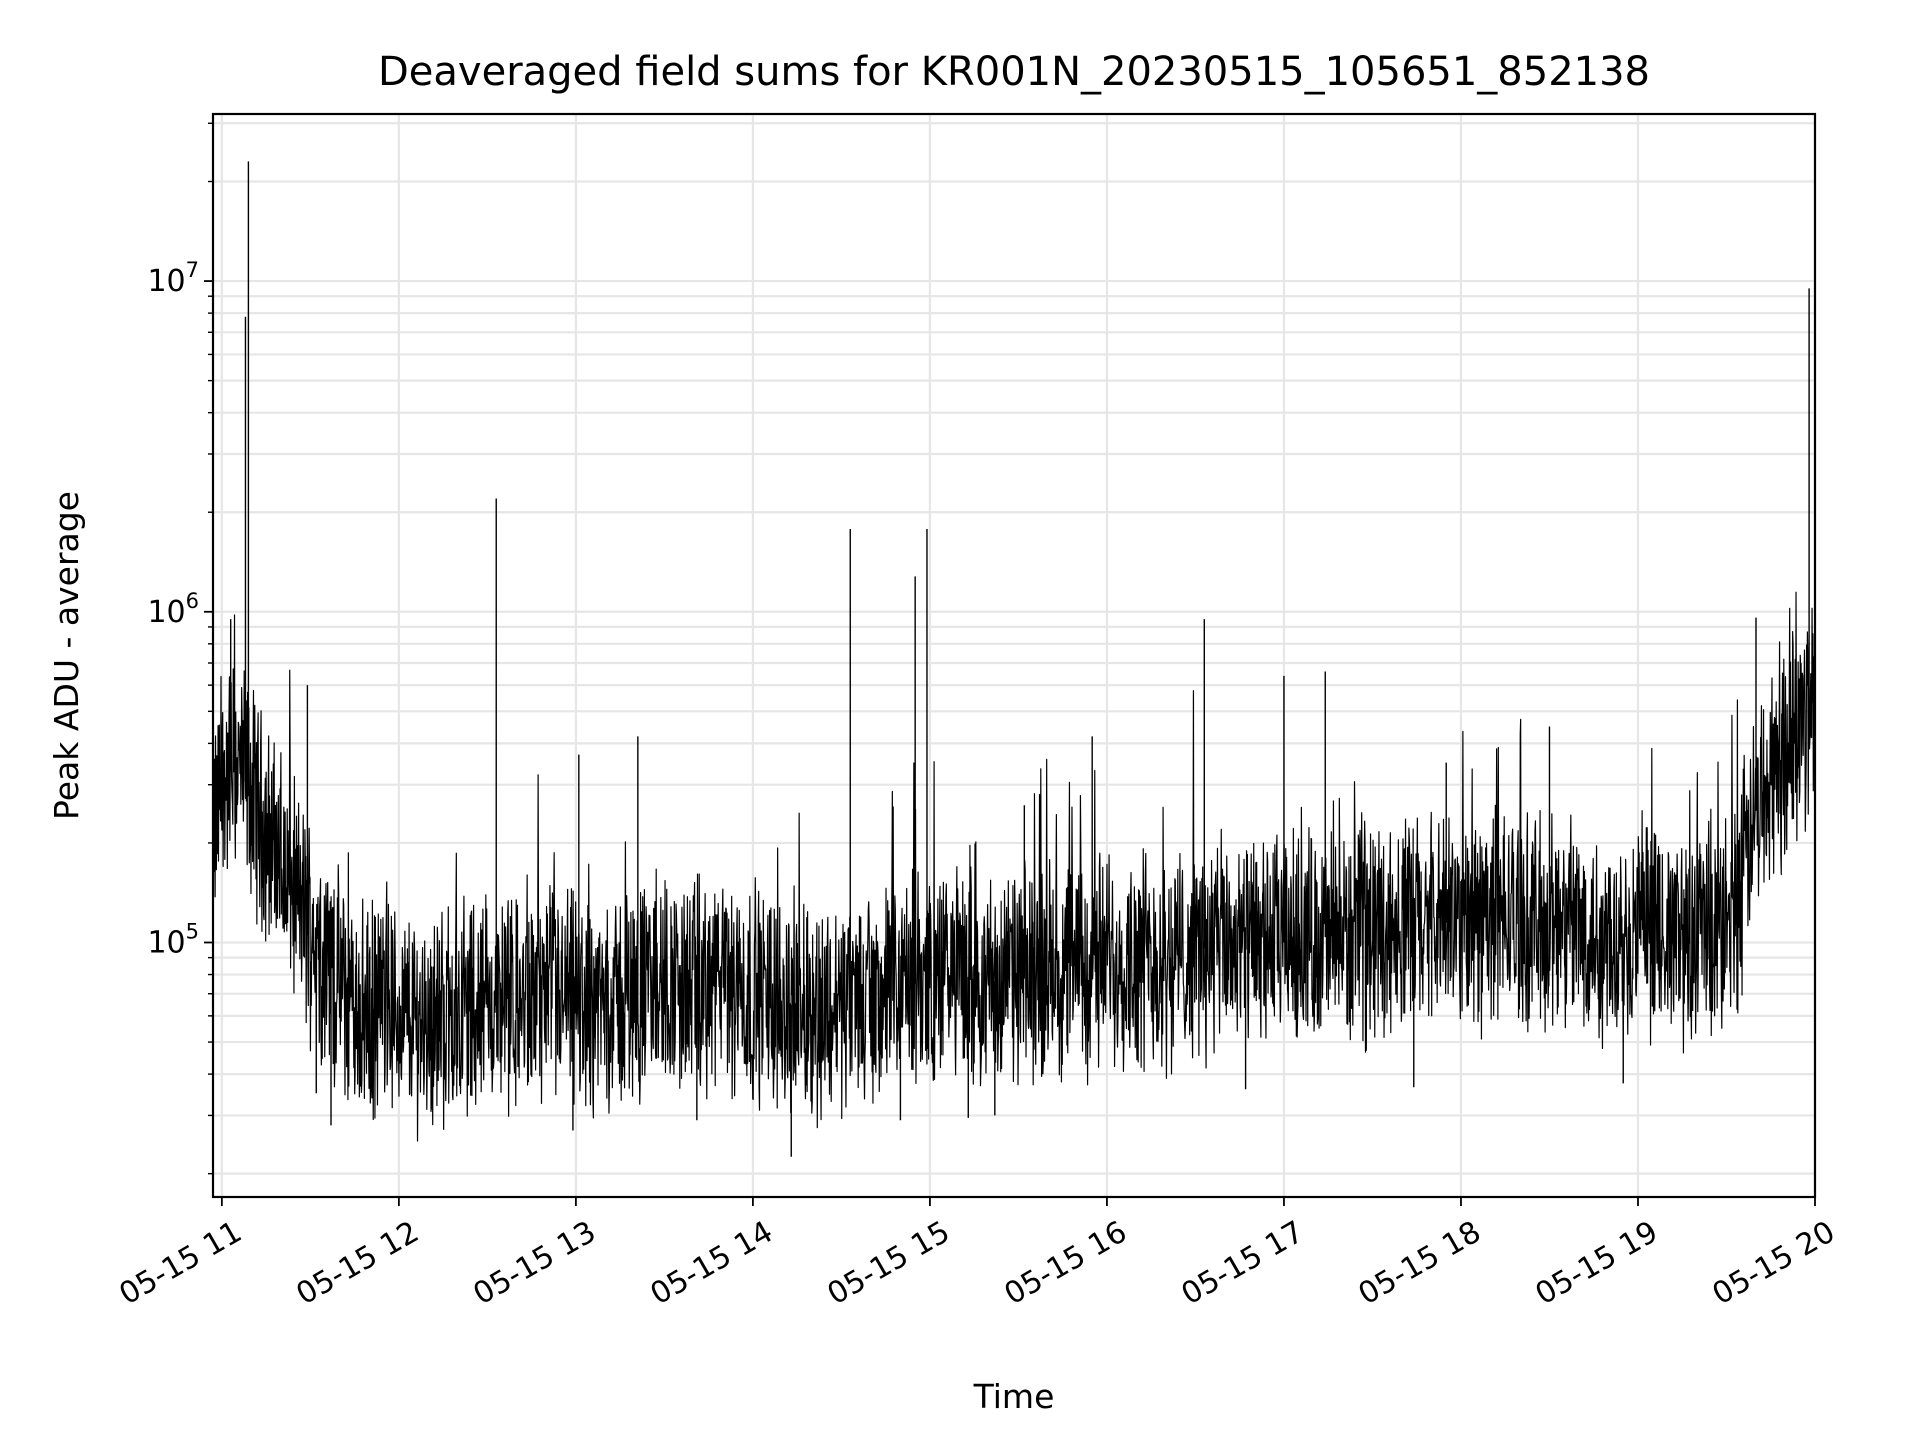 This screenshot has width=1920, height=1440. Describe the element at coordinates (66, 655) in the screenshot. I see `y-axis-title: Peak ADU - average` at that location.